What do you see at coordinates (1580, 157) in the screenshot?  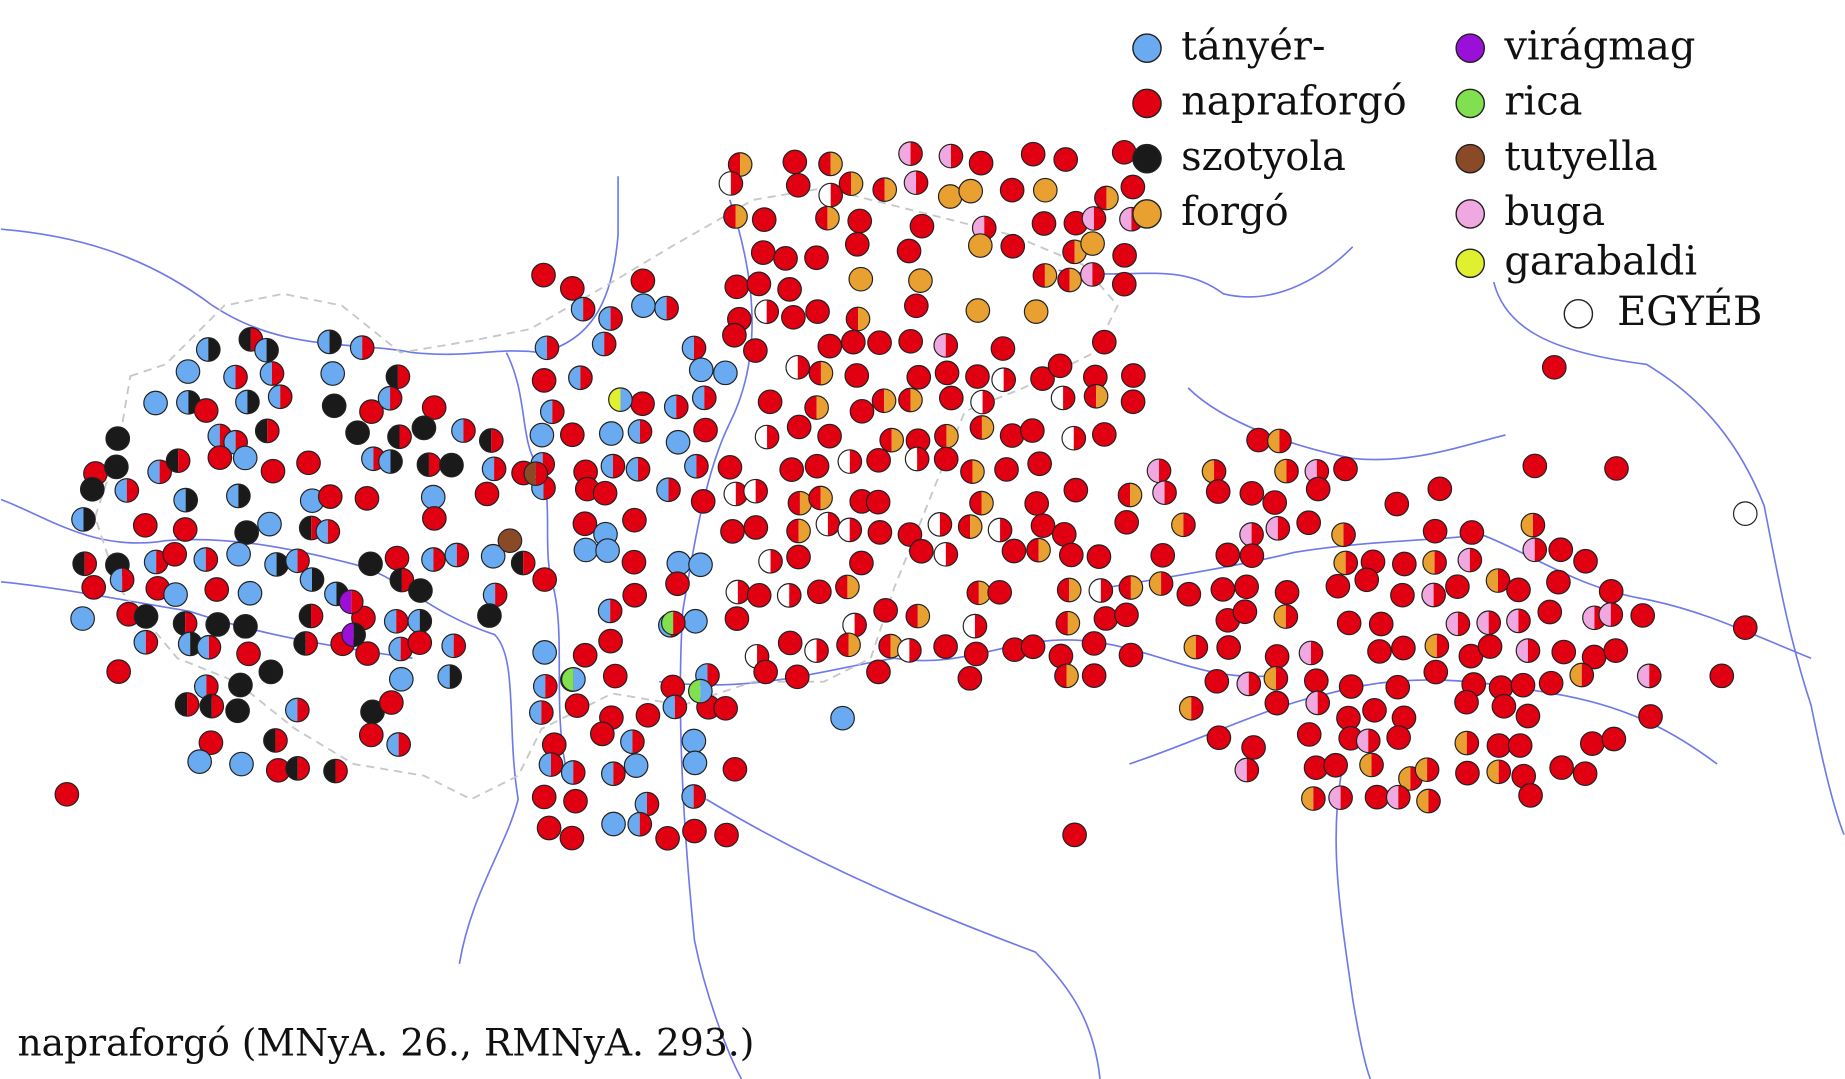 I see `legend-label: tutyella` at bounding box center [1580, 157].